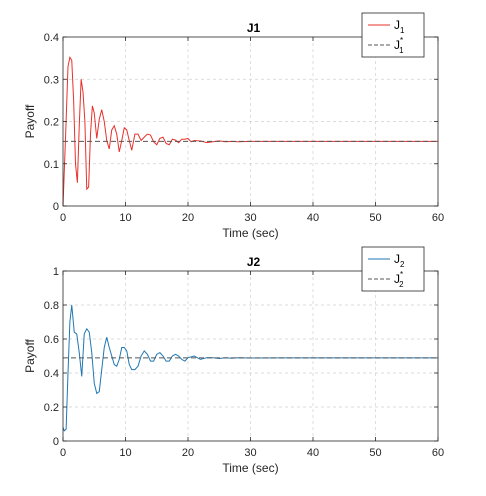  What do you see at coordinates (254, 262) in the screenshot?
I see `chart-title: J2` at bounding box center [254, 262].